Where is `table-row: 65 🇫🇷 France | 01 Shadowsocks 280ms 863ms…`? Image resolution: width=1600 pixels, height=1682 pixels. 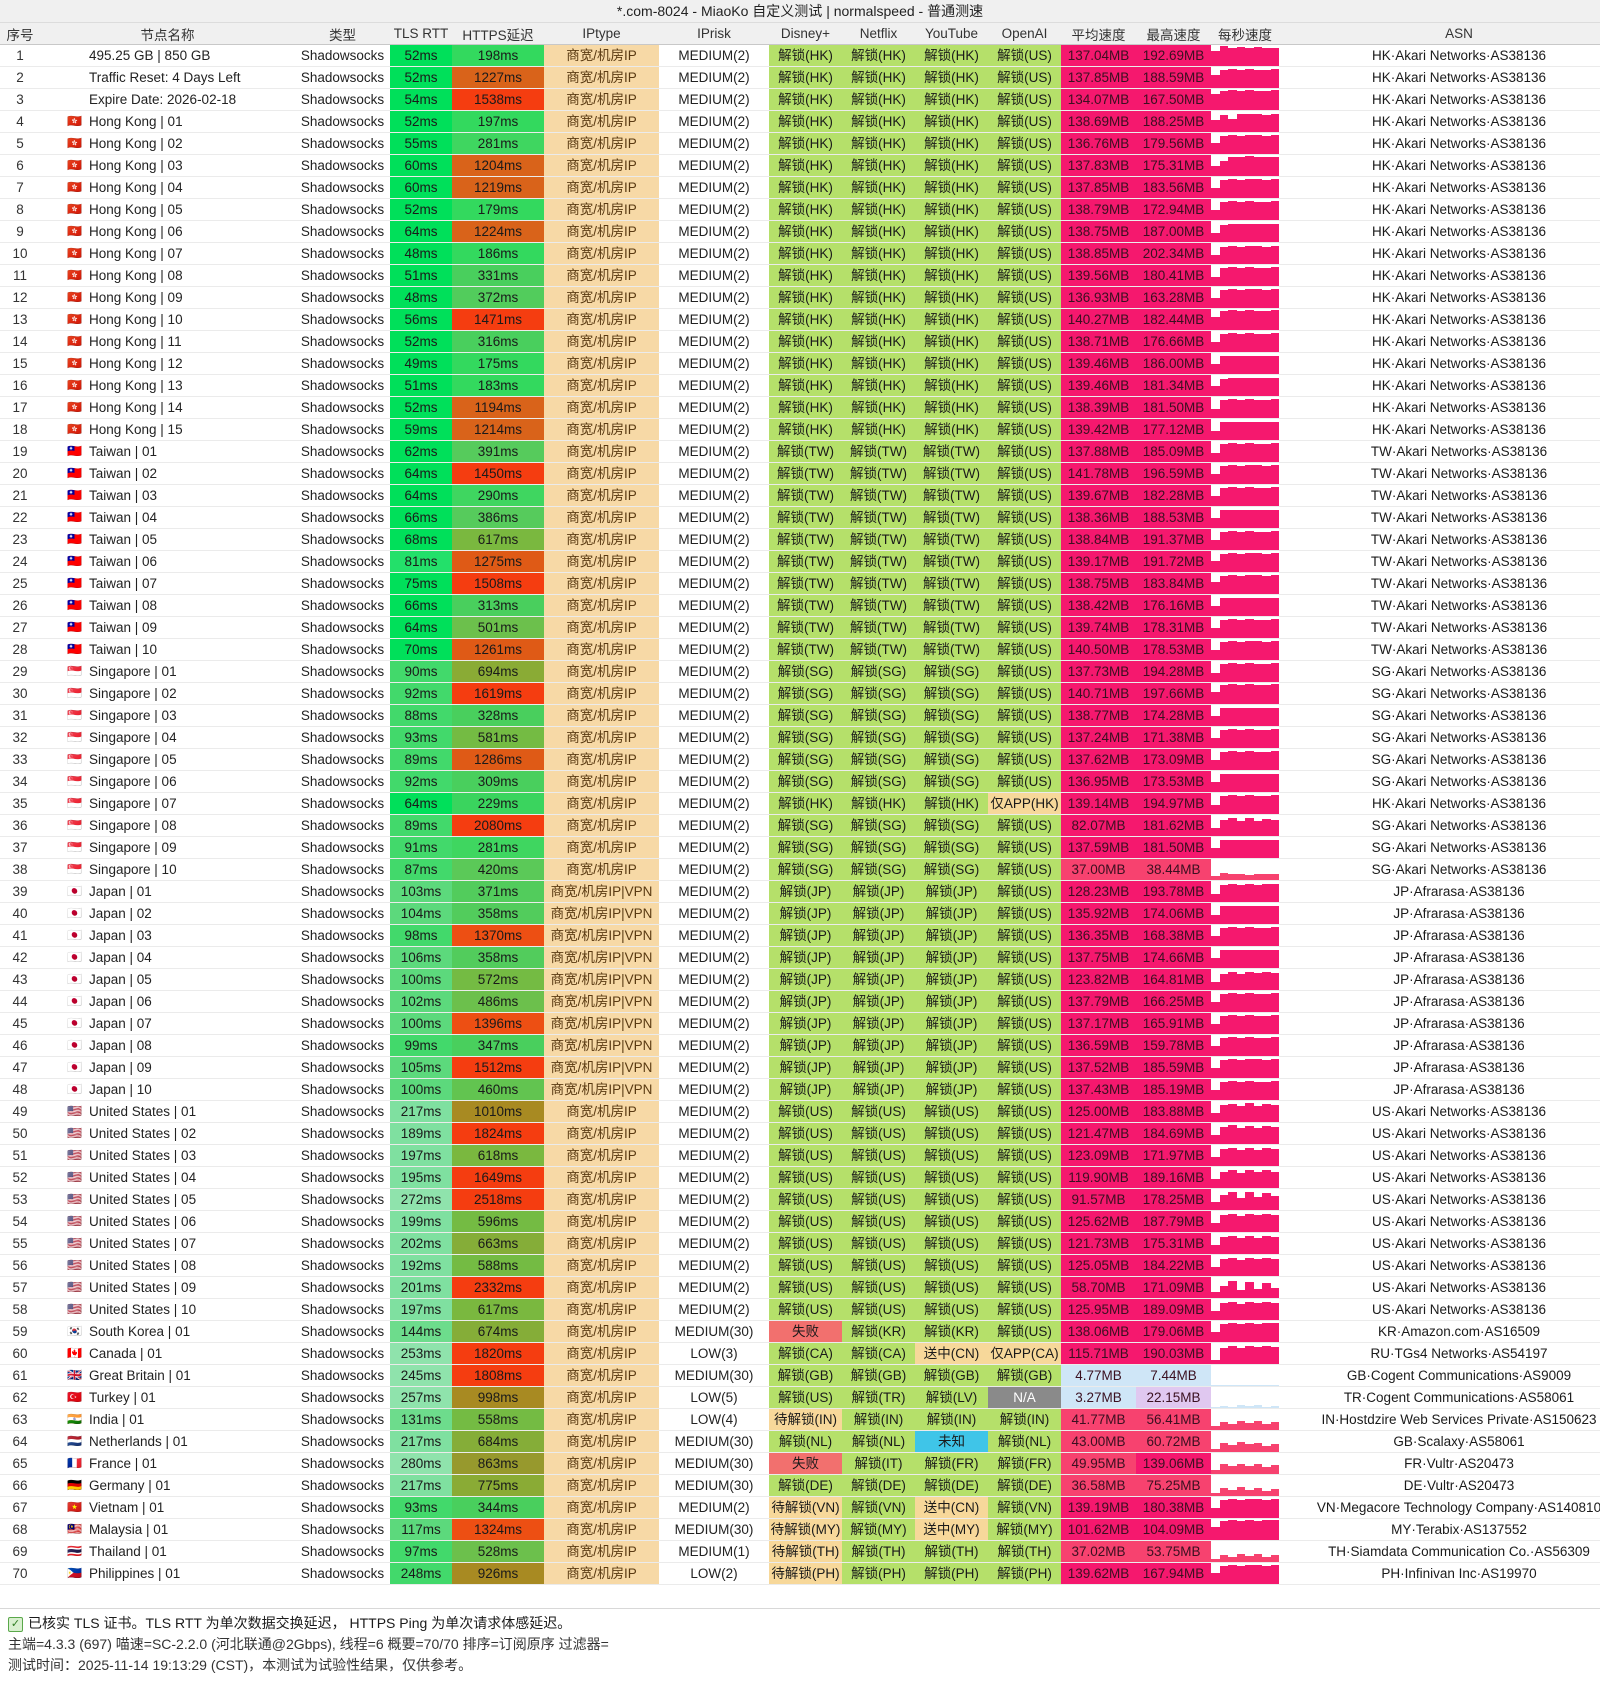 table-row: 65 🇫🇷 France | 01 Shadowsocks 280ms 863ms… is located at coordinates (800, 1463).